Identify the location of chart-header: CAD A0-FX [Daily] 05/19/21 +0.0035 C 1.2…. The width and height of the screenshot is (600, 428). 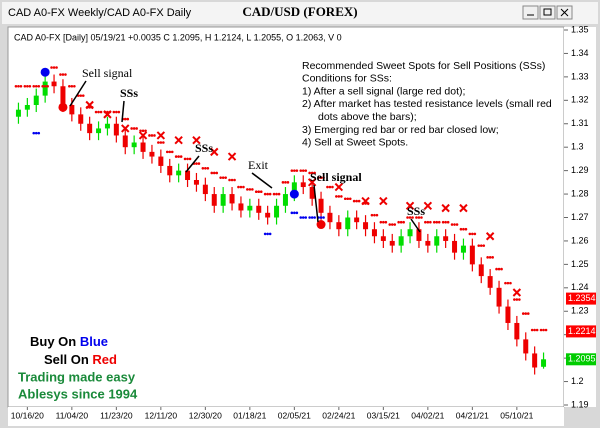
(178, 37).